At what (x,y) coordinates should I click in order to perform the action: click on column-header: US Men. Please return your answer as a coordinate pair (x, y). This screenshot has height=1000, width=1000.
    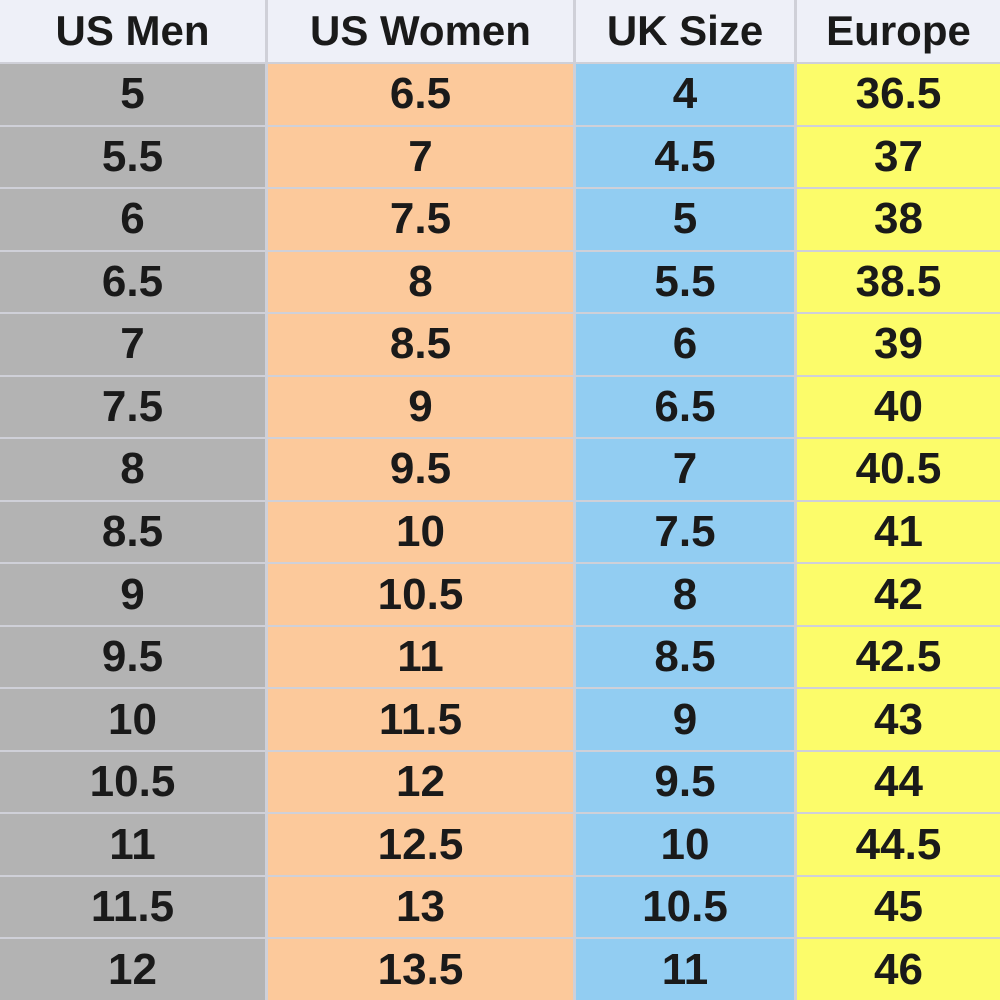
    Looking at the image, I should click on (132, 31).